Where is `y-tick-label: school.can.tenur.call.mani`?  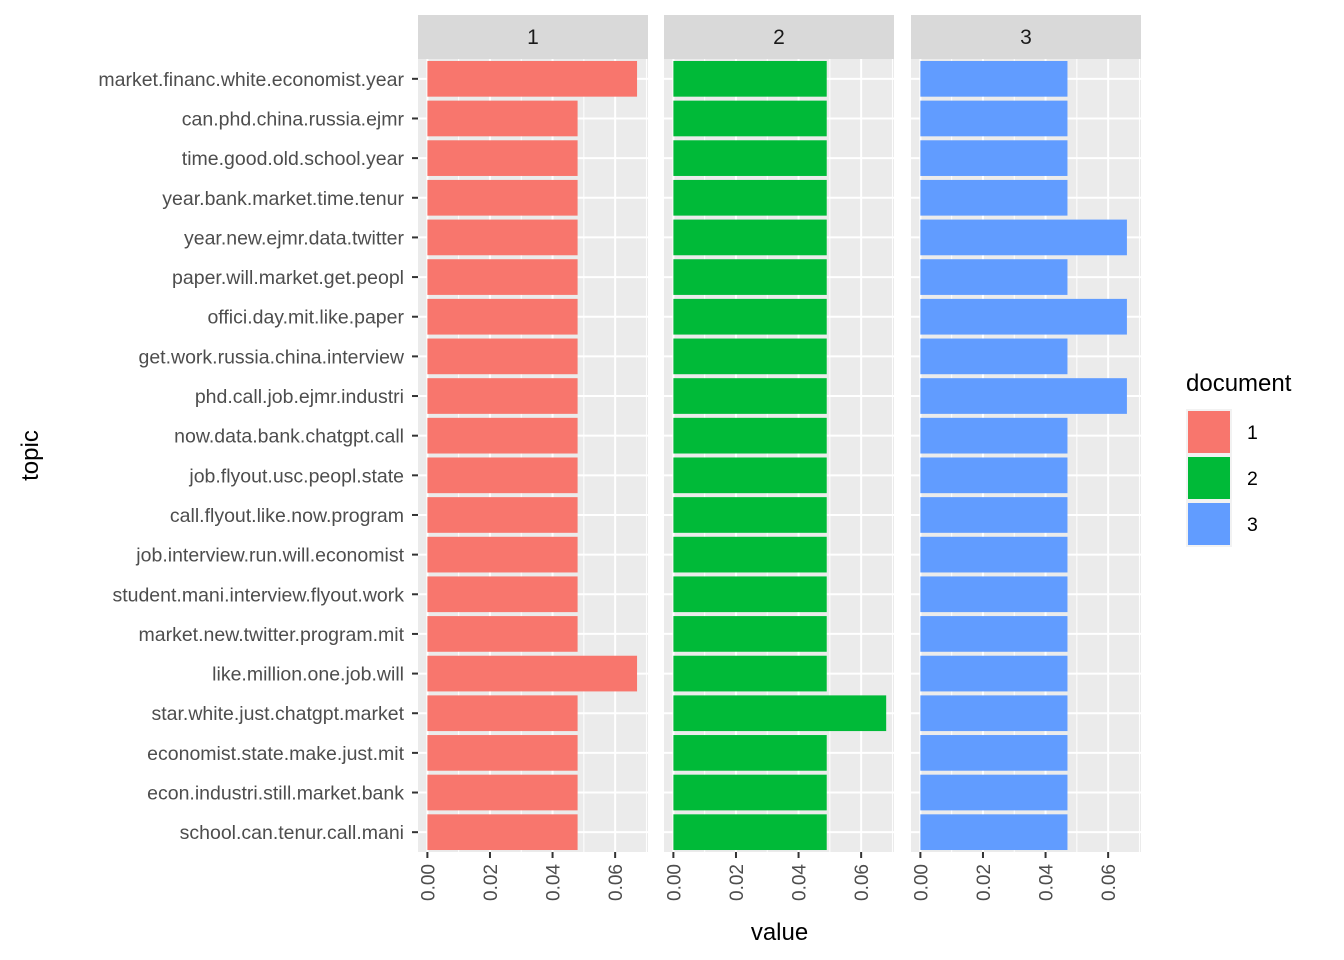 y-tick-label: school.can.tenur.call.mani is located at coordinates (292, 833).